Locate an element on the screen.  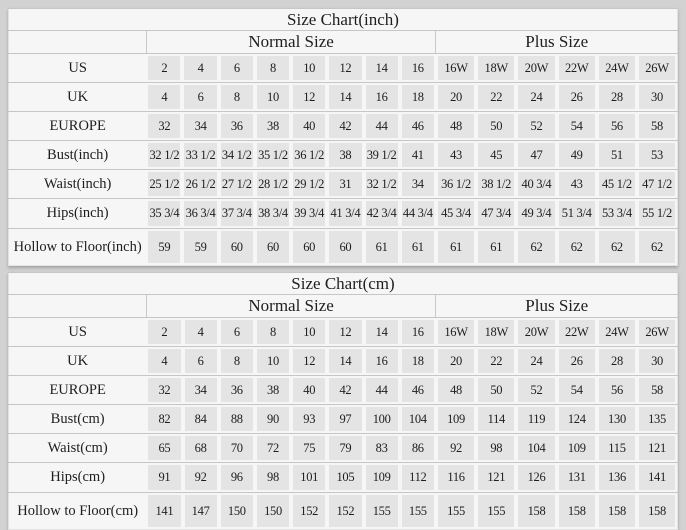
table-row: EUROPE 32 34 36 38 40 42 44 46 48 50 52 54 56 58 is located at coordinates (343, 126).